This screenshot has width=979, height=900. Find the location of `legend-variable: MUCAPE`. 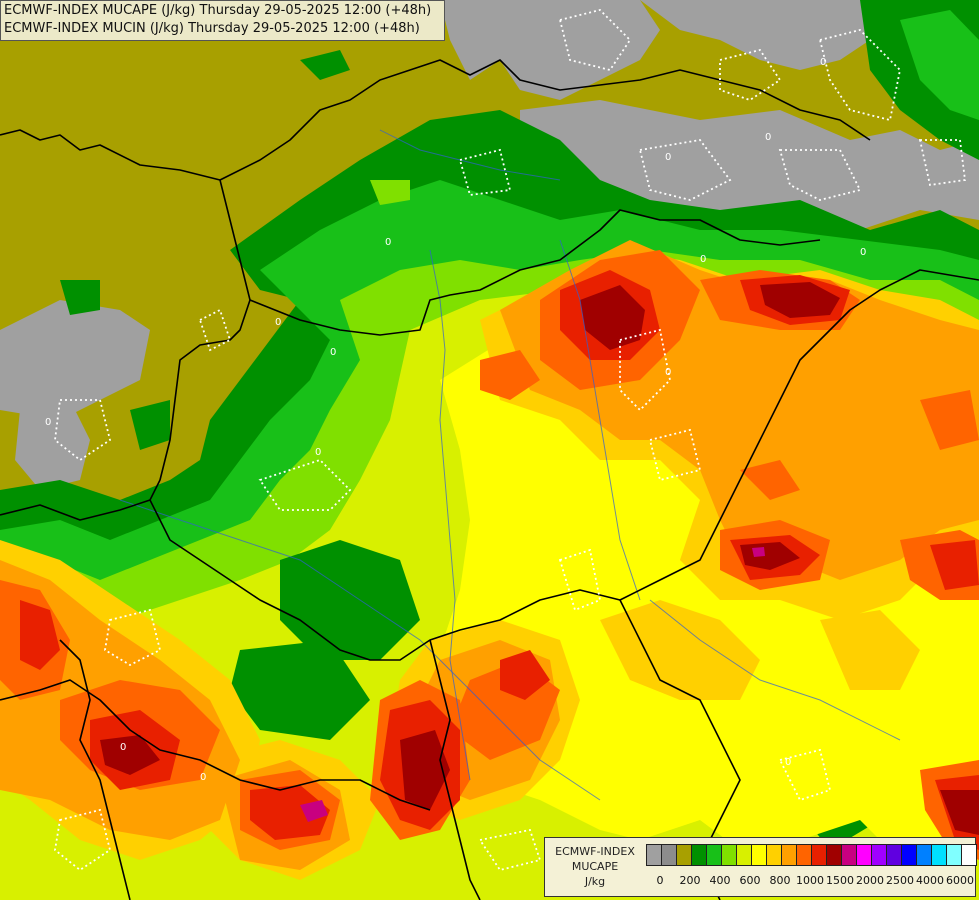

legend-variable: MUCAPE is located at coordinates (595, 866).